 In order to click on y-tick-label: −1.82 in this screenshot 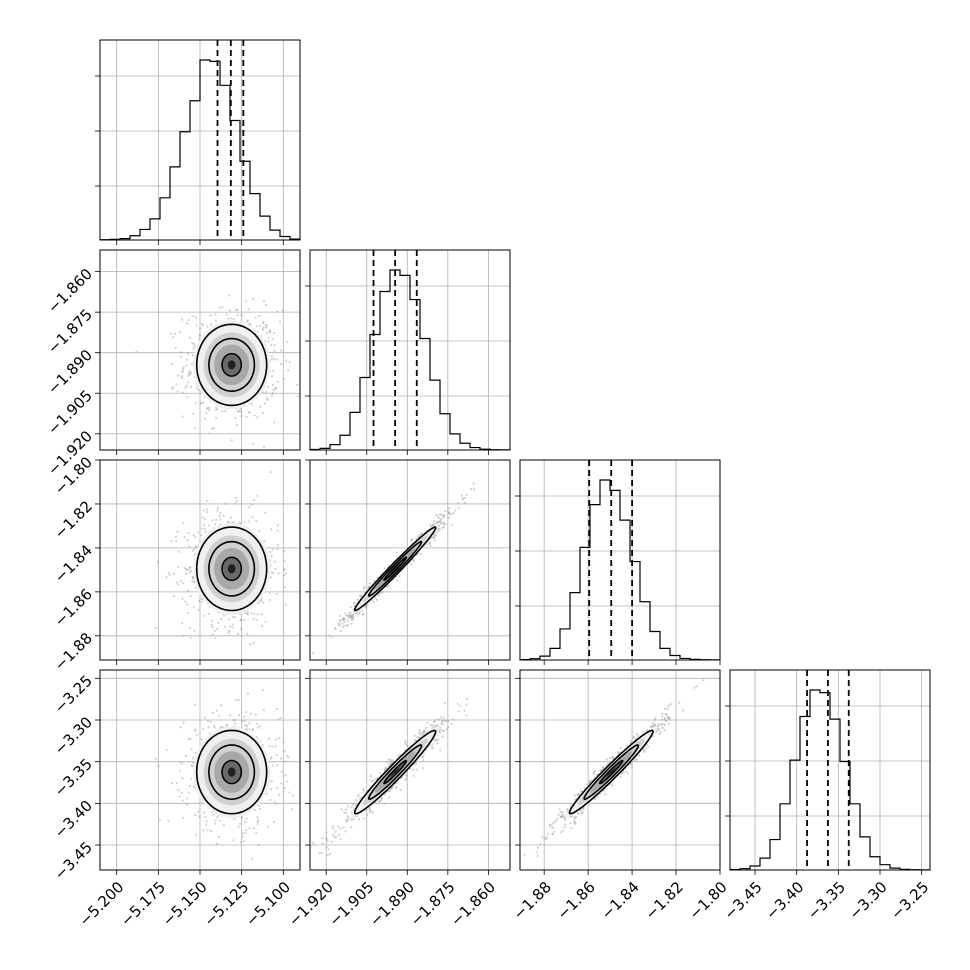, I will do `click(73, 519)`.